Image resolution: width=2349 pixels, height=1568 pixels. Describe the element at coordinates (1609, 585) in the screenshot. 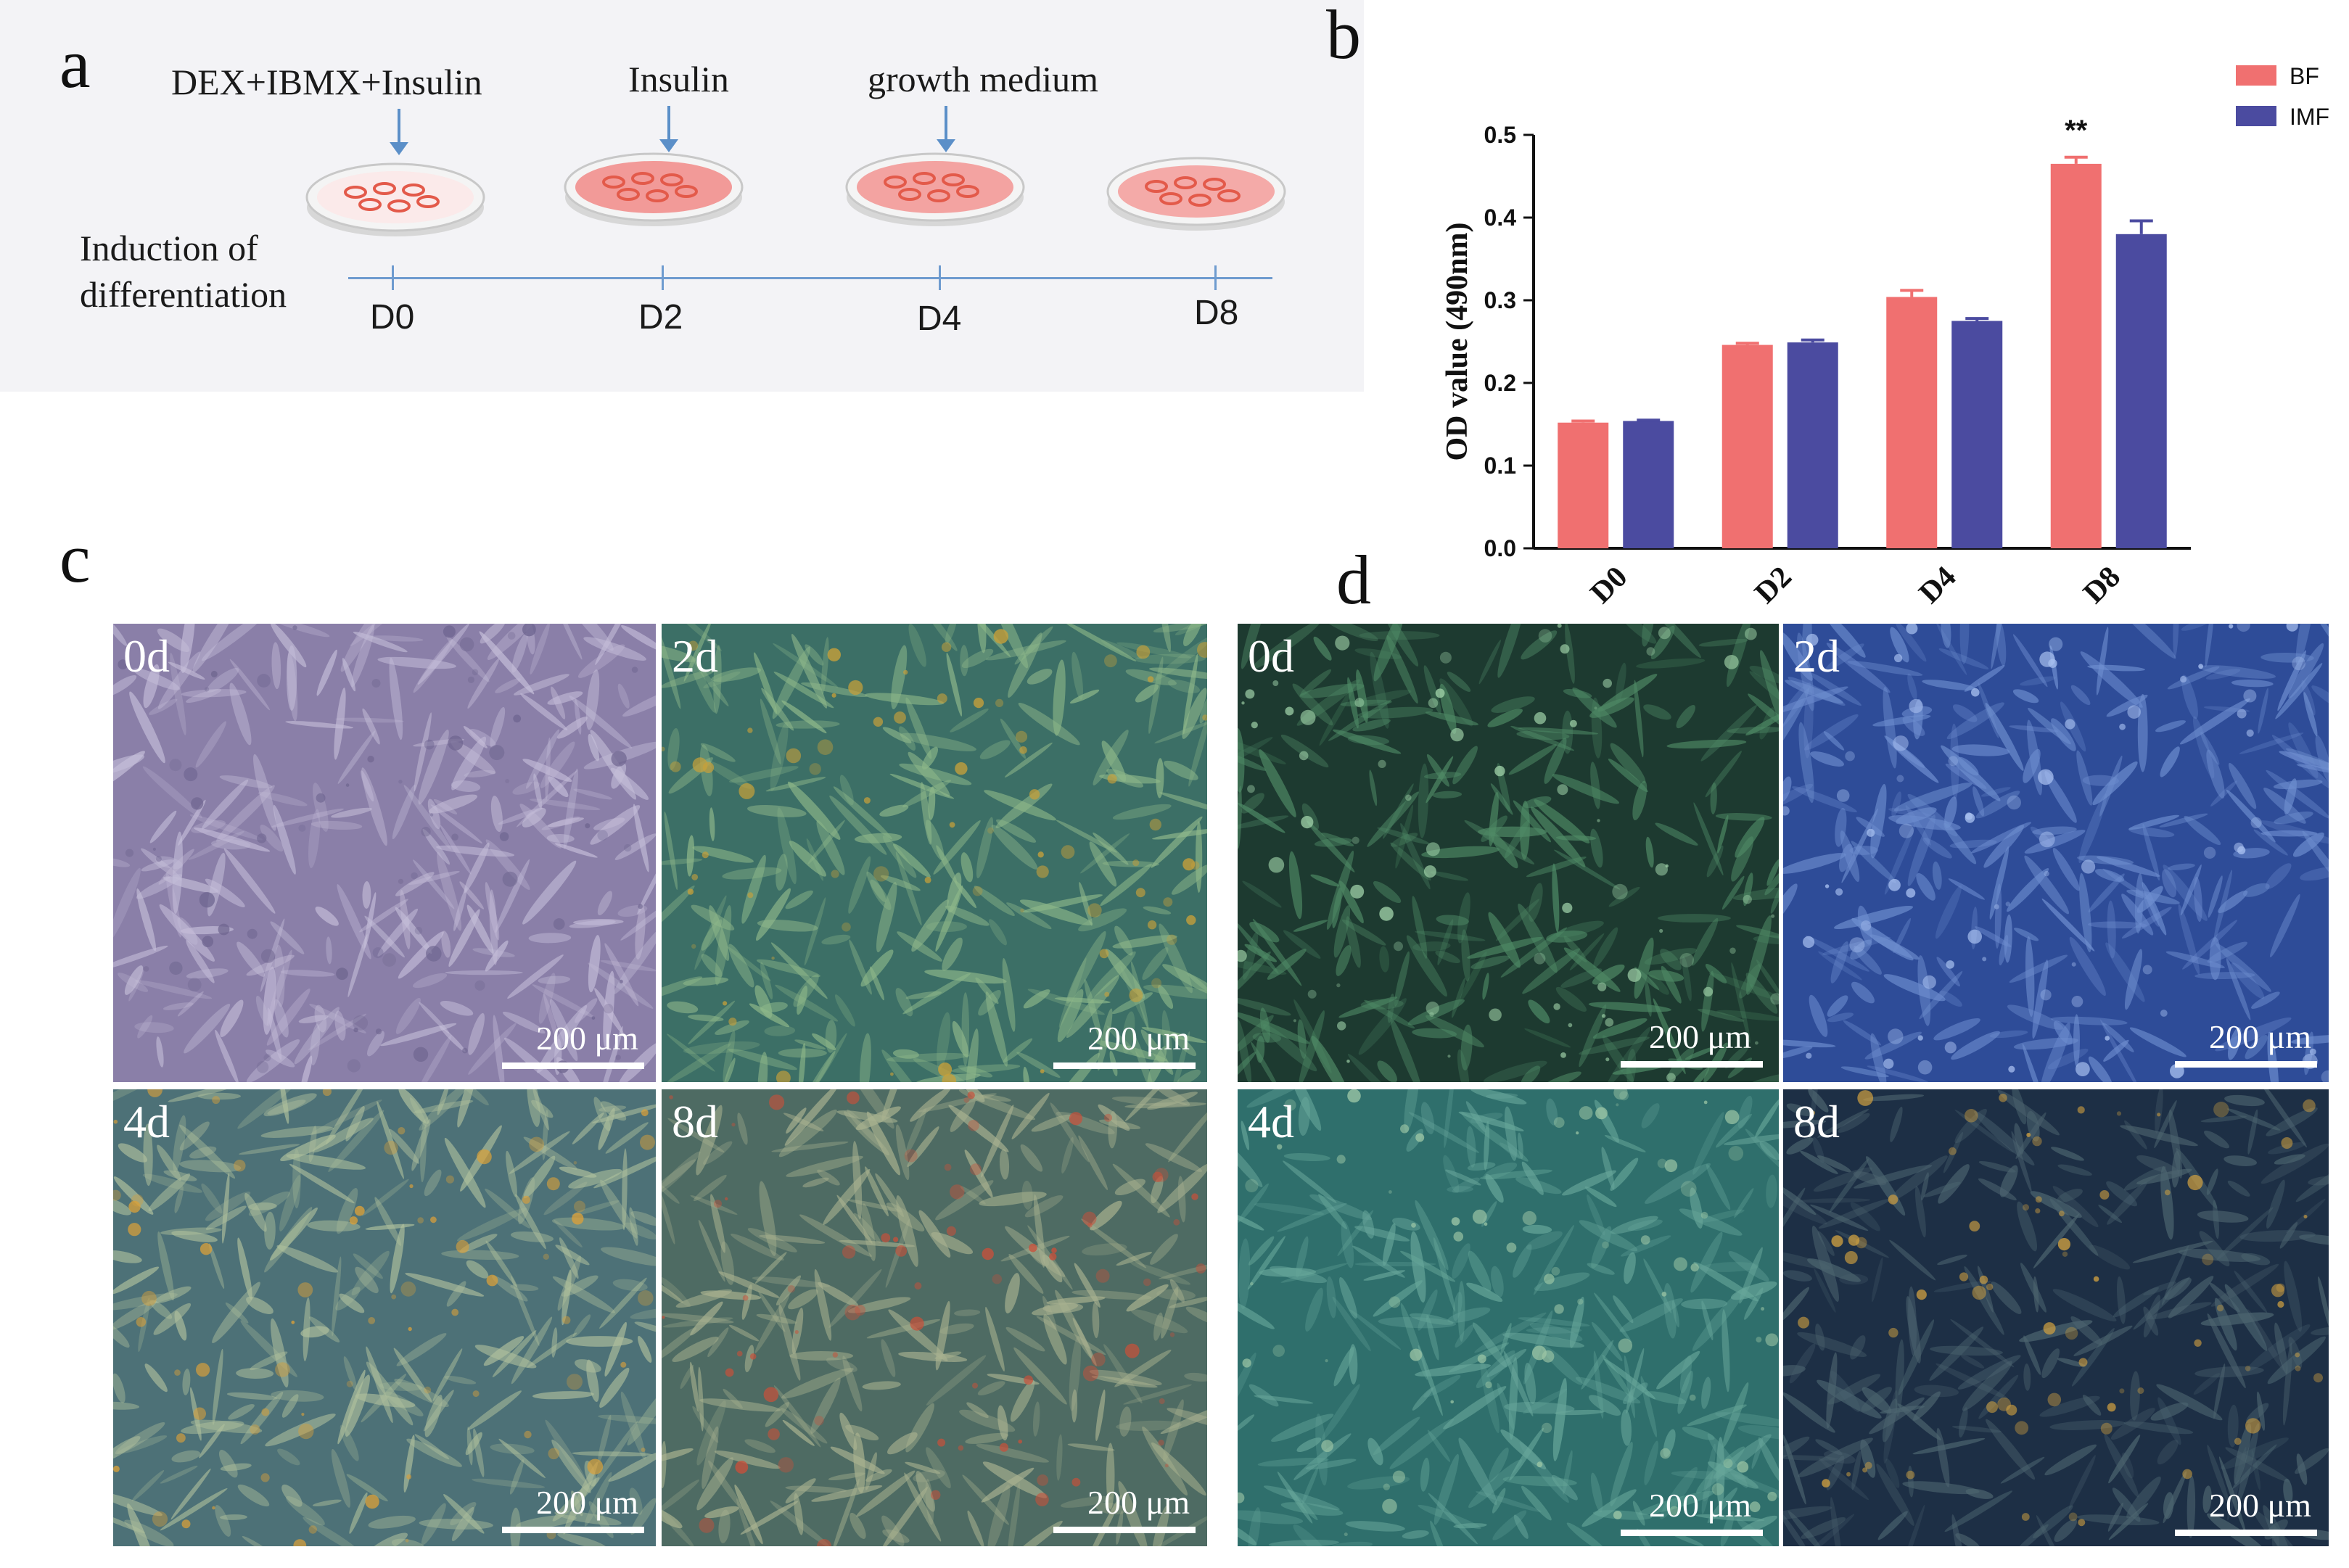

I see `x-tick-label: D0` at that location.